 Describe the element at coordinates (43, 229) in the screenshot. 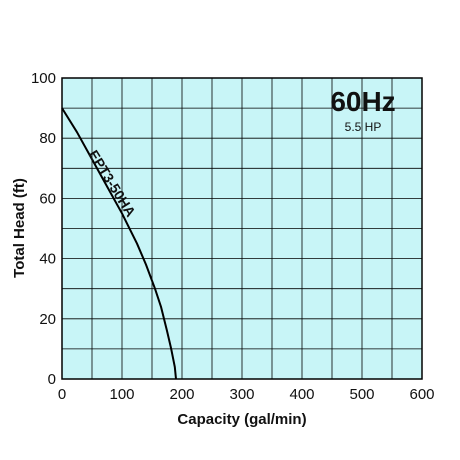

I see `y-tick-labels: 0 20 40 60 80 100` at that location.